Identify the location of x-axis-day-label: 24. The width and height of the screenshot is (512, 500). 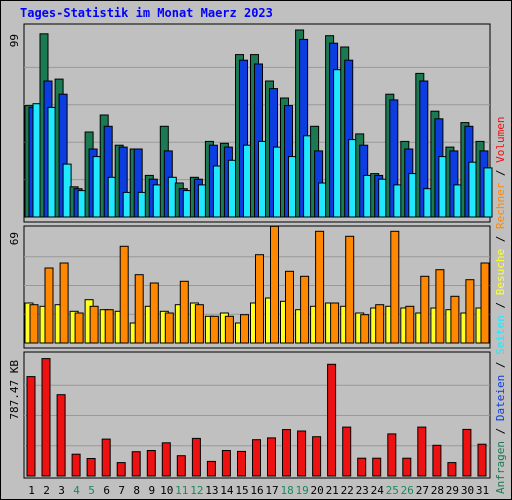
(378, 490).